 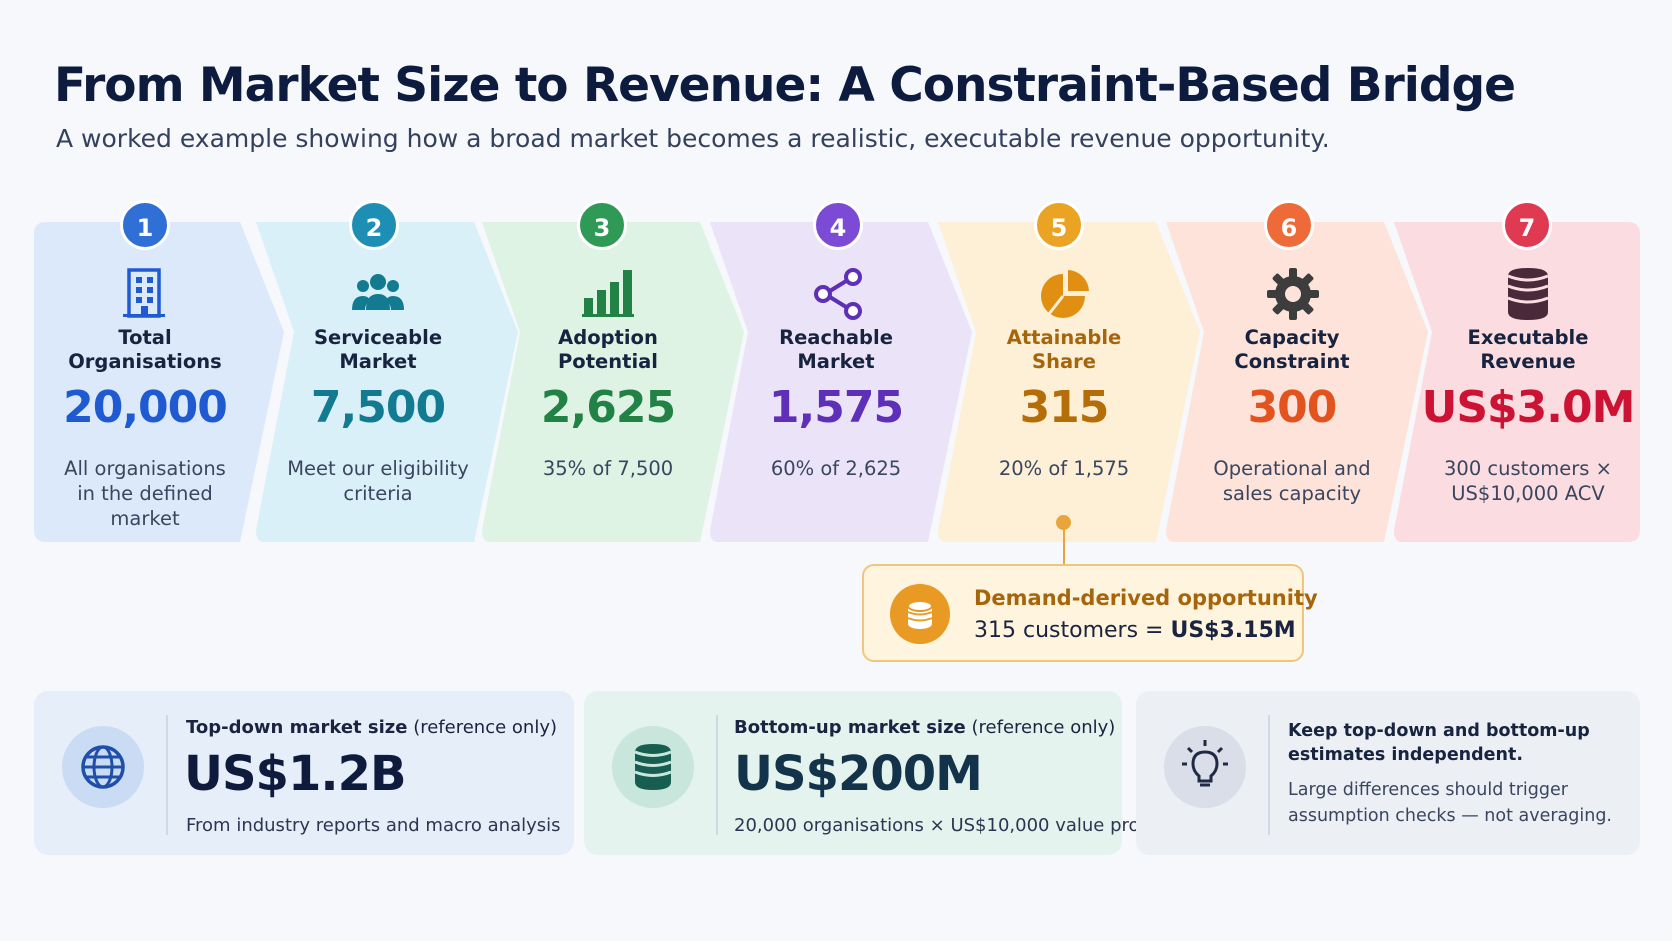 I want to click on step-number-badge: 1, so click(x=145, y=225).